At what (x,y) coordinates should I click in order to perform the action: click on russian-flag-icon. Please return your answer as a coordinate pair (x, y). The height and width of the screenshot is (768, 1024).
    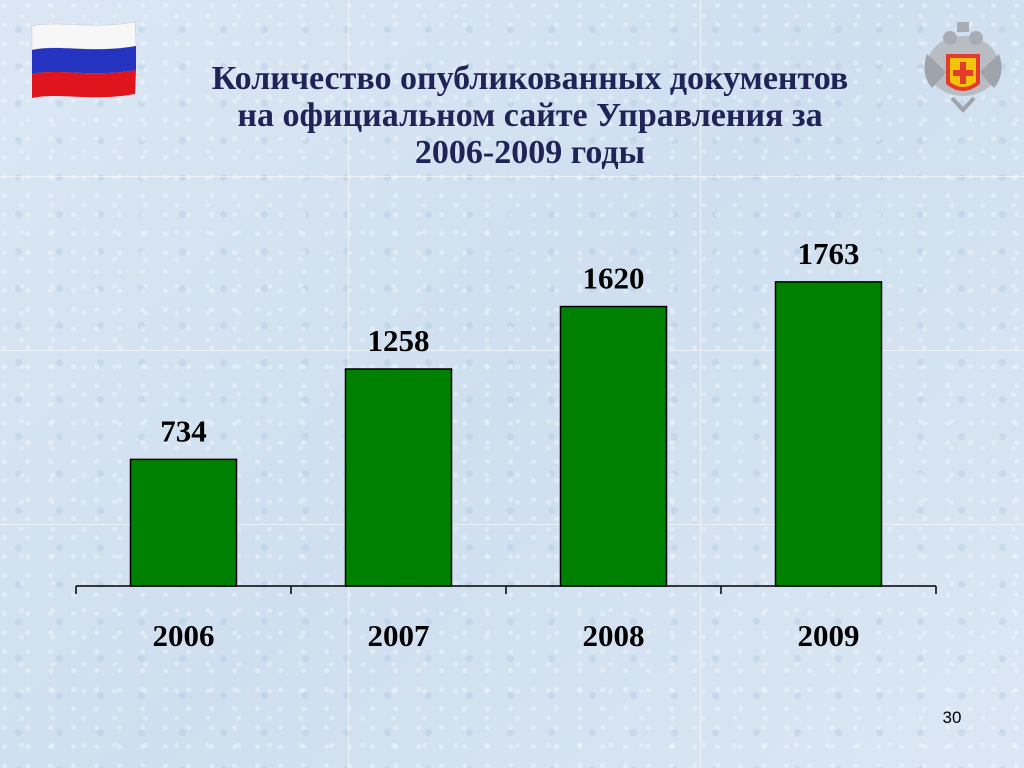
    Looking at the image, I should click on (84, 59).